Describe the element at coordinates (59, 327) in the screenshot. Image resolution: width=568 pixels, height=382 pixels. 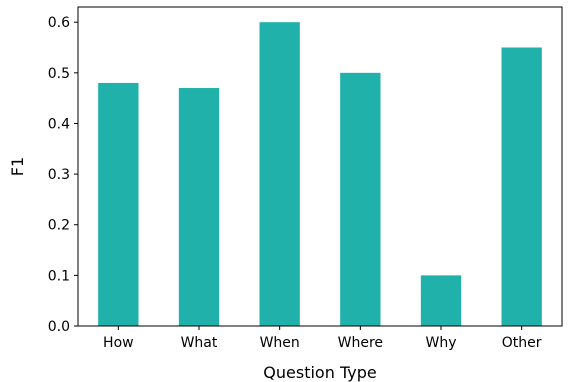
I see `y-tick-label: 0.0` at that location.